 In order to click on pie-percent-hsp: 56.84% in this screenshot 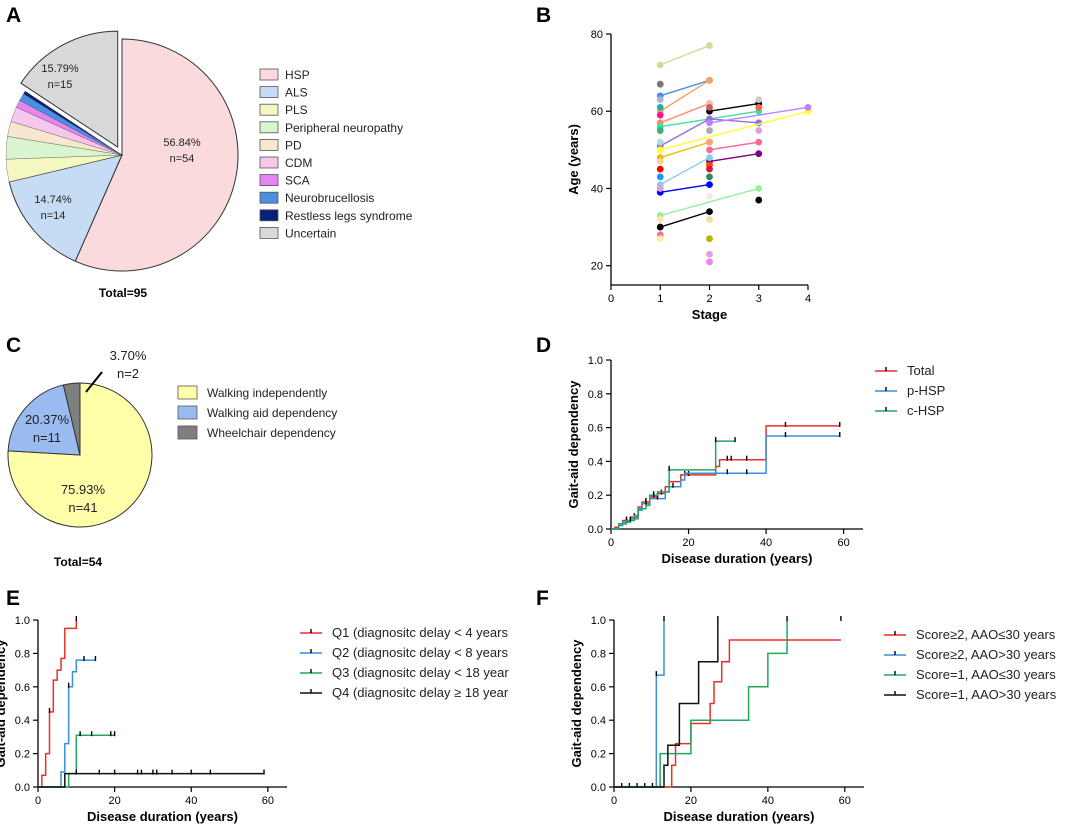, I will do `click(182, 143)`.